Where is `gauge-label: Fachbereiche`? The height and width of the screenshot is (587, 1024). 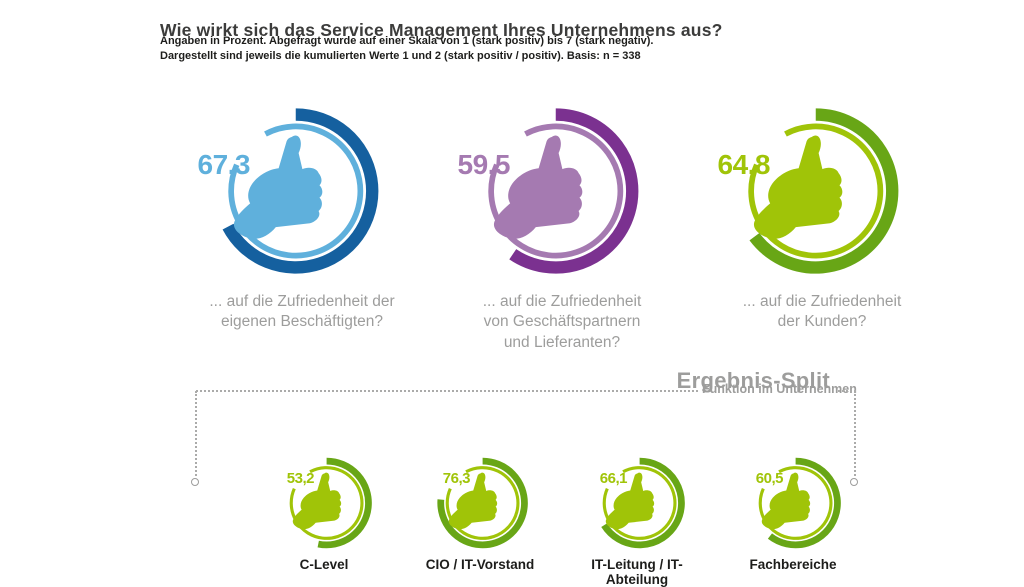 gauge-label: Fachbereiche is located at coordinates (793, 564).